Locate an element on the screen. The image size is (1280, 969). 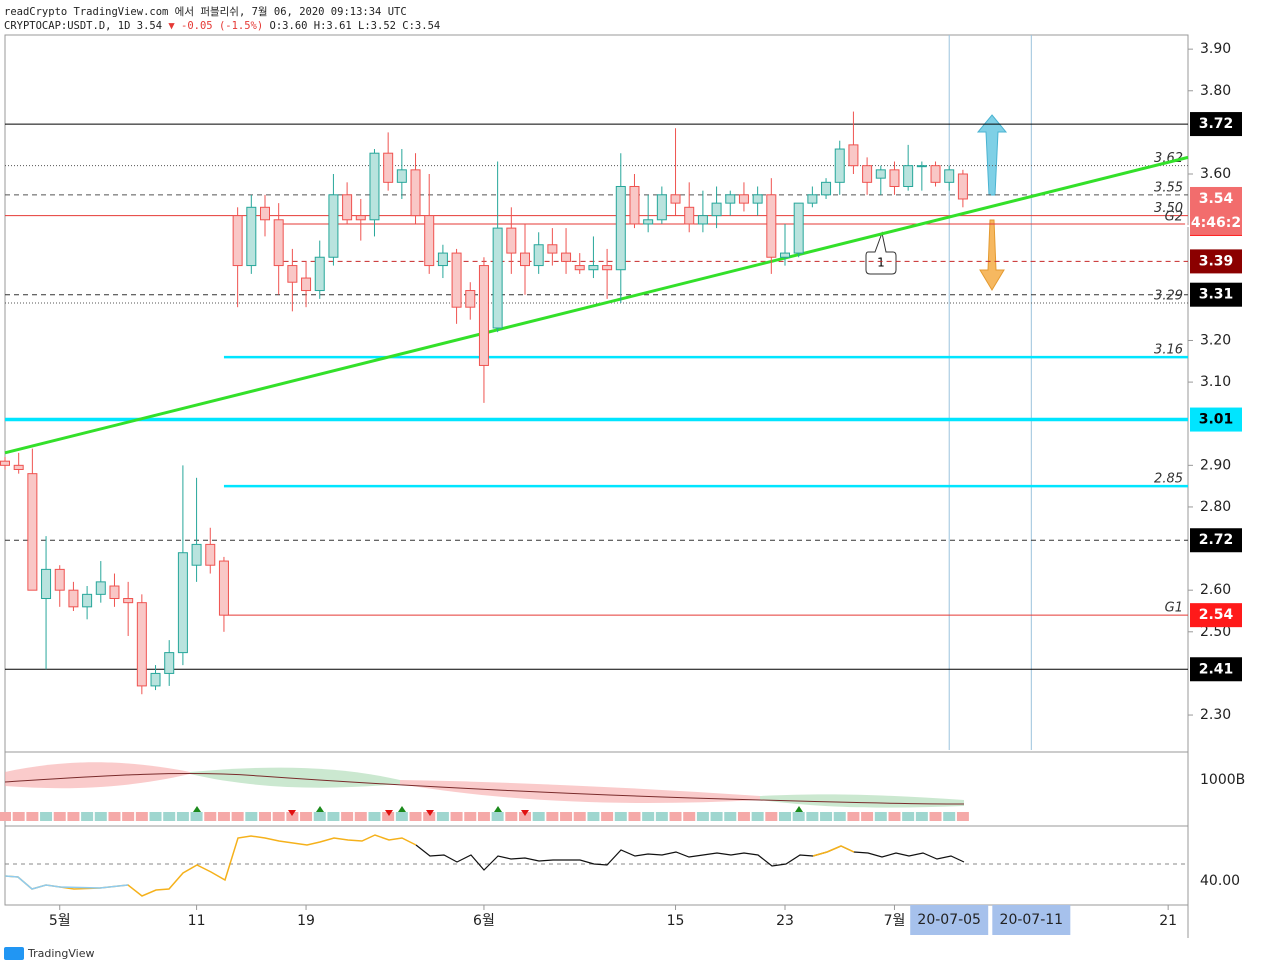
callout is located at coordinates (881, 253).